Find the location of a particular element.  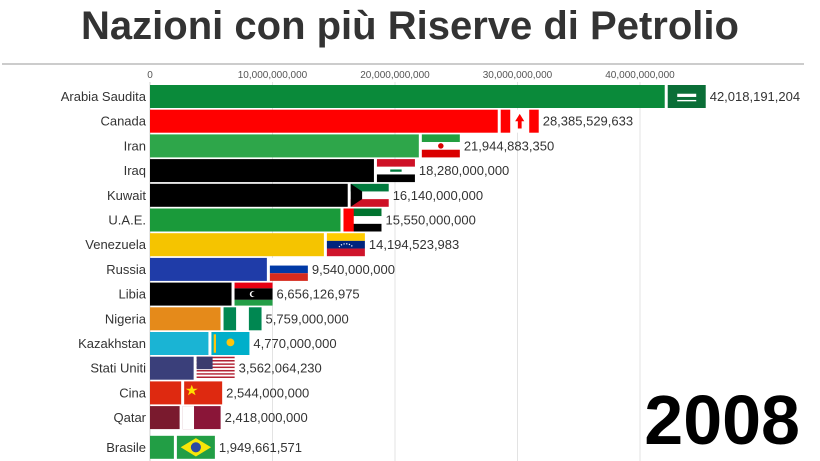

value-label: 14,194,523,983 is located at coordinates (414, 244).